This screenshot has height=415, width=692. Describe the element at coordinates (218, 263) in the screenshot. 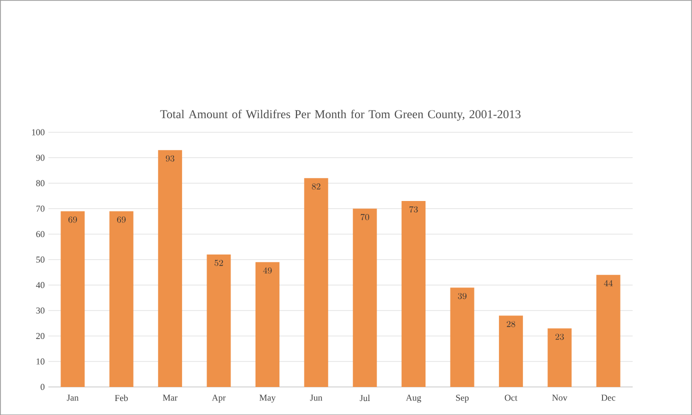

I see `data-label: 52` at that location.